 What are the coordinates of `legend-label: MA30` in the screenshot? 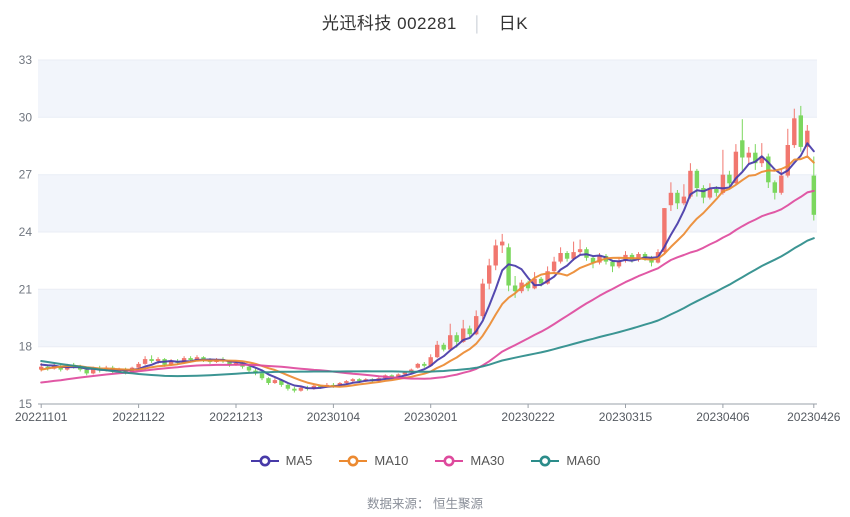 It's located at (487, 460).